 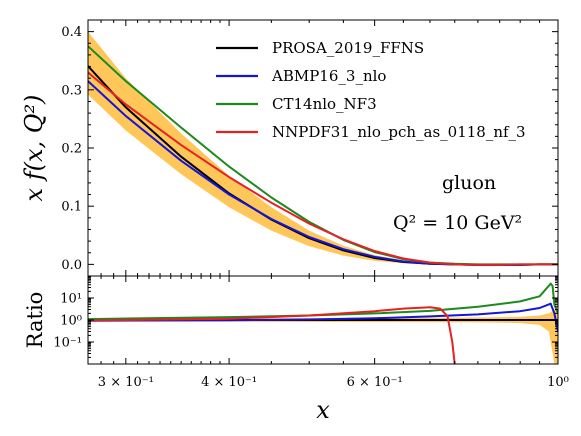 What do you see at coordinates (328, 76) in the screenshot?
I see `legend-label-abmp: ABMP16_3_nlo` at bounding box center [328, 76].